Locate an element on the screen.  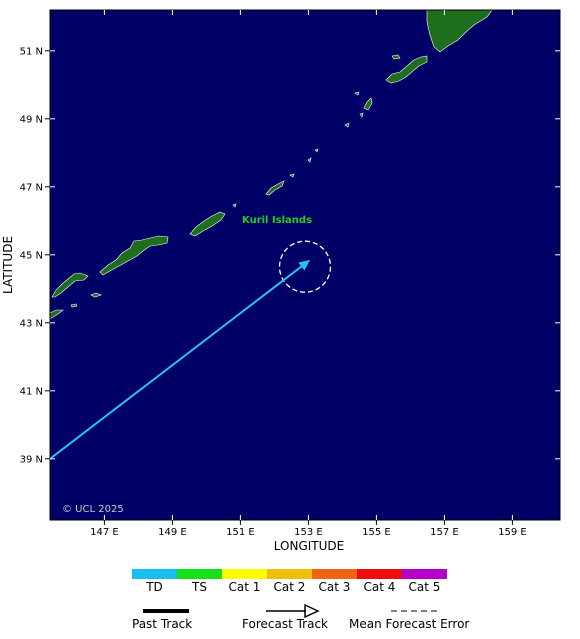
forecast-track-arrowhead is located at coordinates (304, 265).